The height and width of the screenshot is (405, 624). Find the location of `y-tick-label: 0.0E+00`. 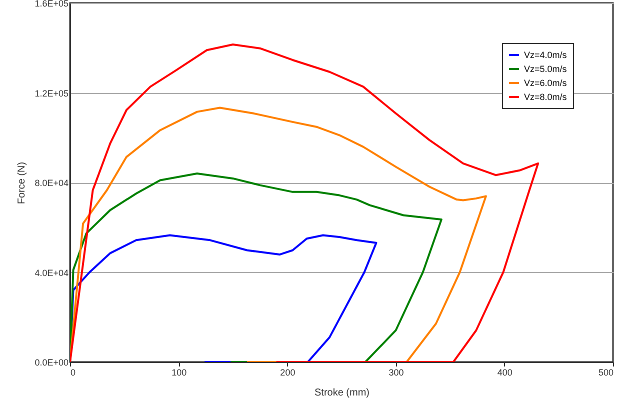

y-tick-label: 0.0E+00 is located at coordinates (51, 363).